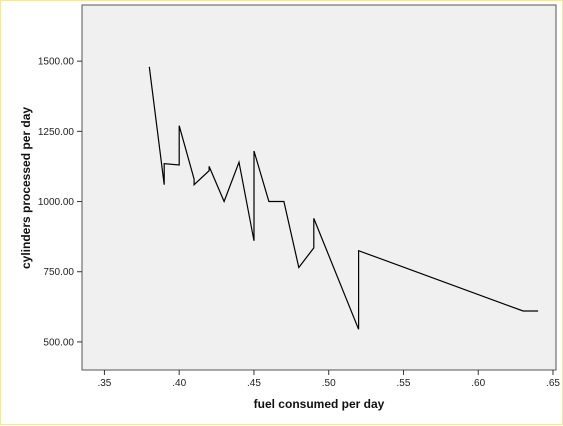 Image resolution: width=563 pixels, height=426 pixels. Describe the element at coordinates (56, 132) in the screenshot. I see `y-tick-label: 1250.00` at that location.